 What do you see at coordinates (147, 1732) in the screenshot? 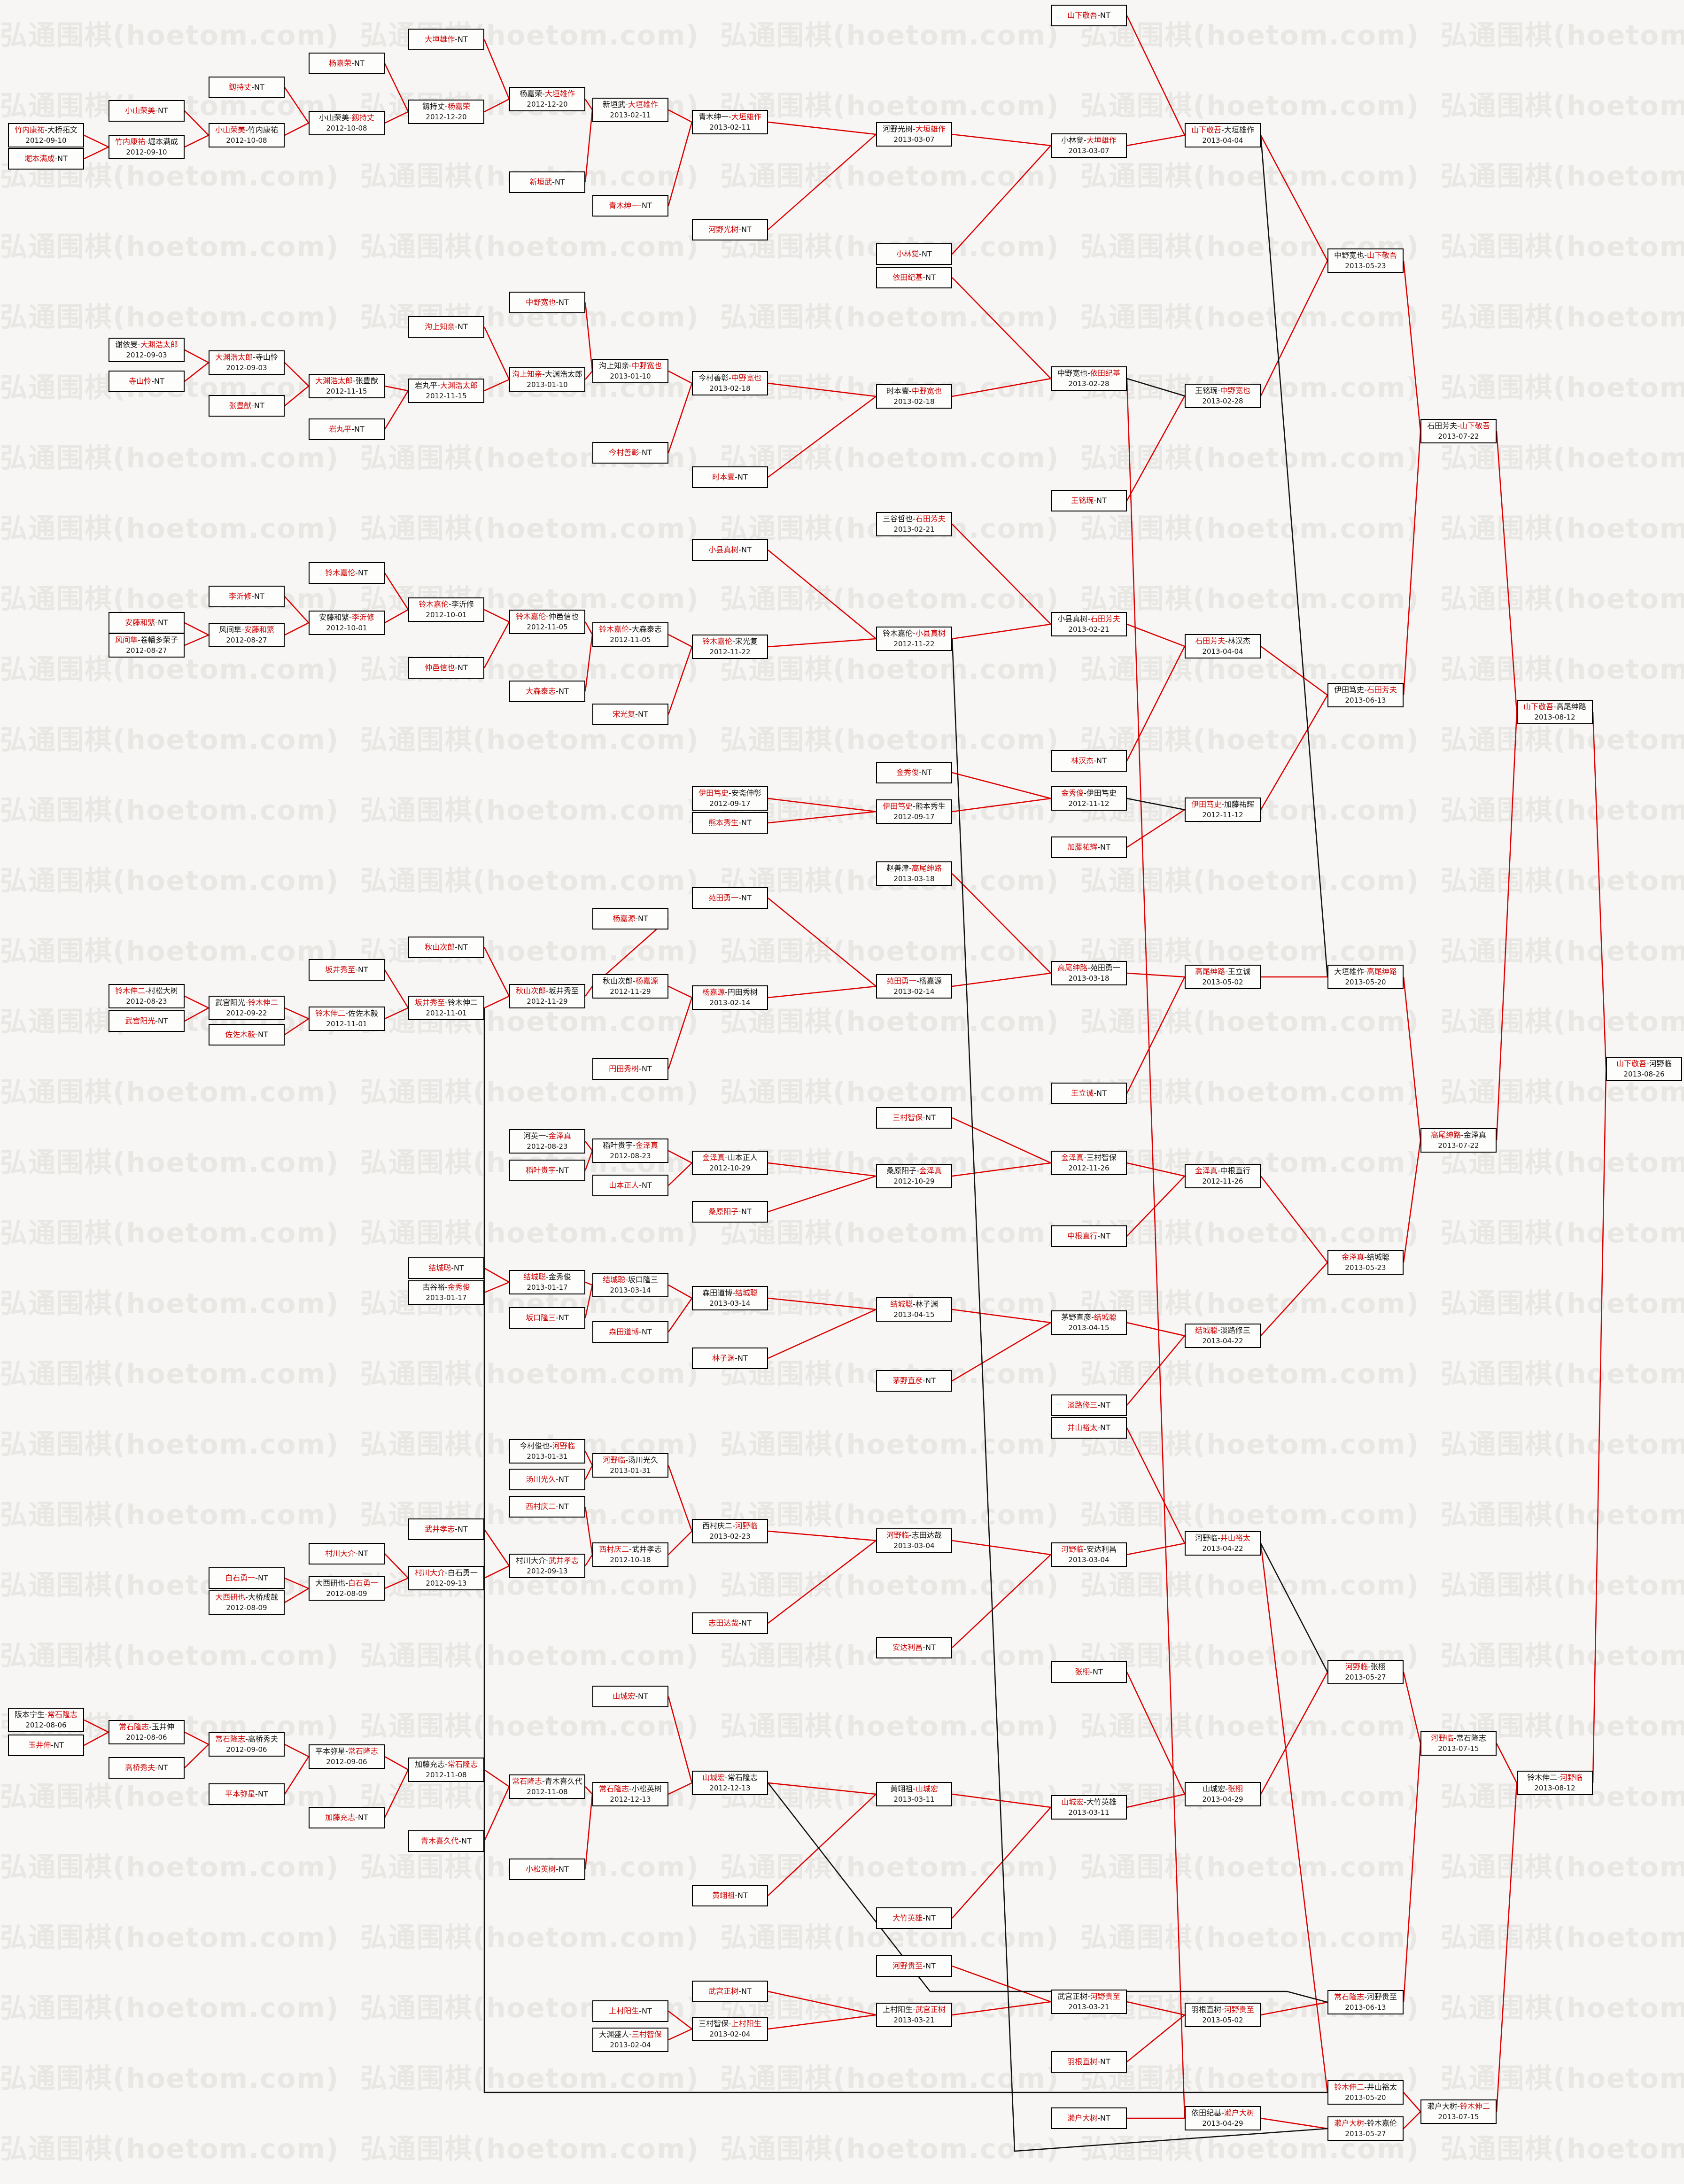
I see `match-result-box: 常石隆志-玉井伸 2012-08-06` at bounding box center [147, 1732].